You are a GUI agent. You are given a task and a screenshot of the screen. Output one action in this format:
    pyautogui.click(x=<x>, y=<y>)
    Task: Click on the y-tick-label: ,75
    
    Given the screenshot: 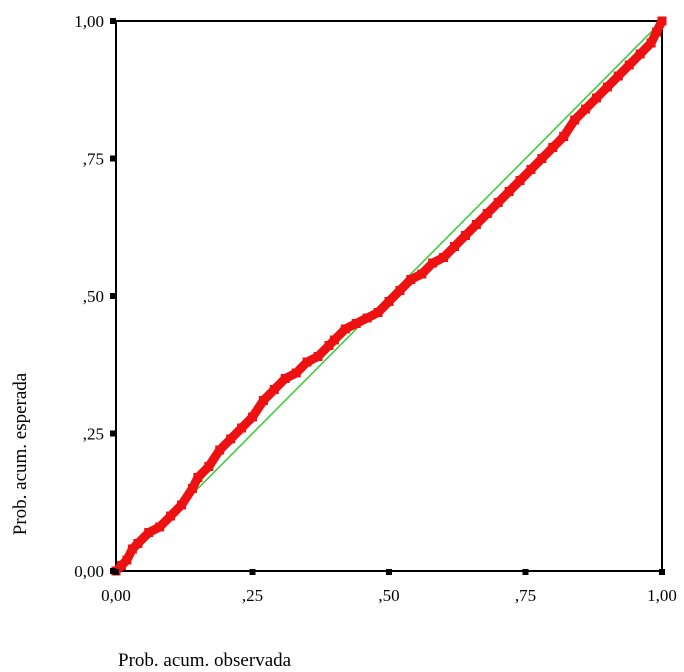 What is the action you would take?
    pyautogui.click(x=93, y=159)
    